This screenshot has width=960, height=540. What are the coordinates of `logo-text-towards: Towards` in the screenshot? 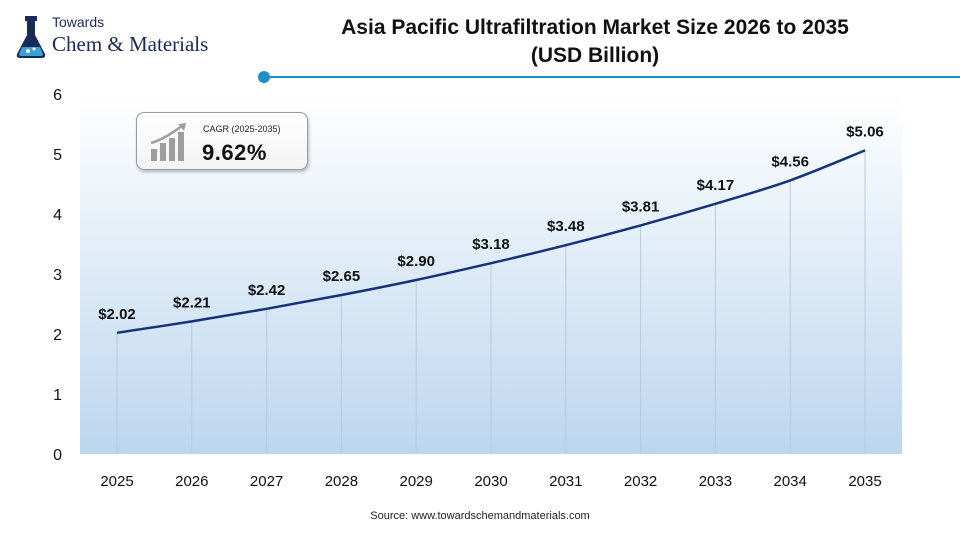 It's located at (78, 22).